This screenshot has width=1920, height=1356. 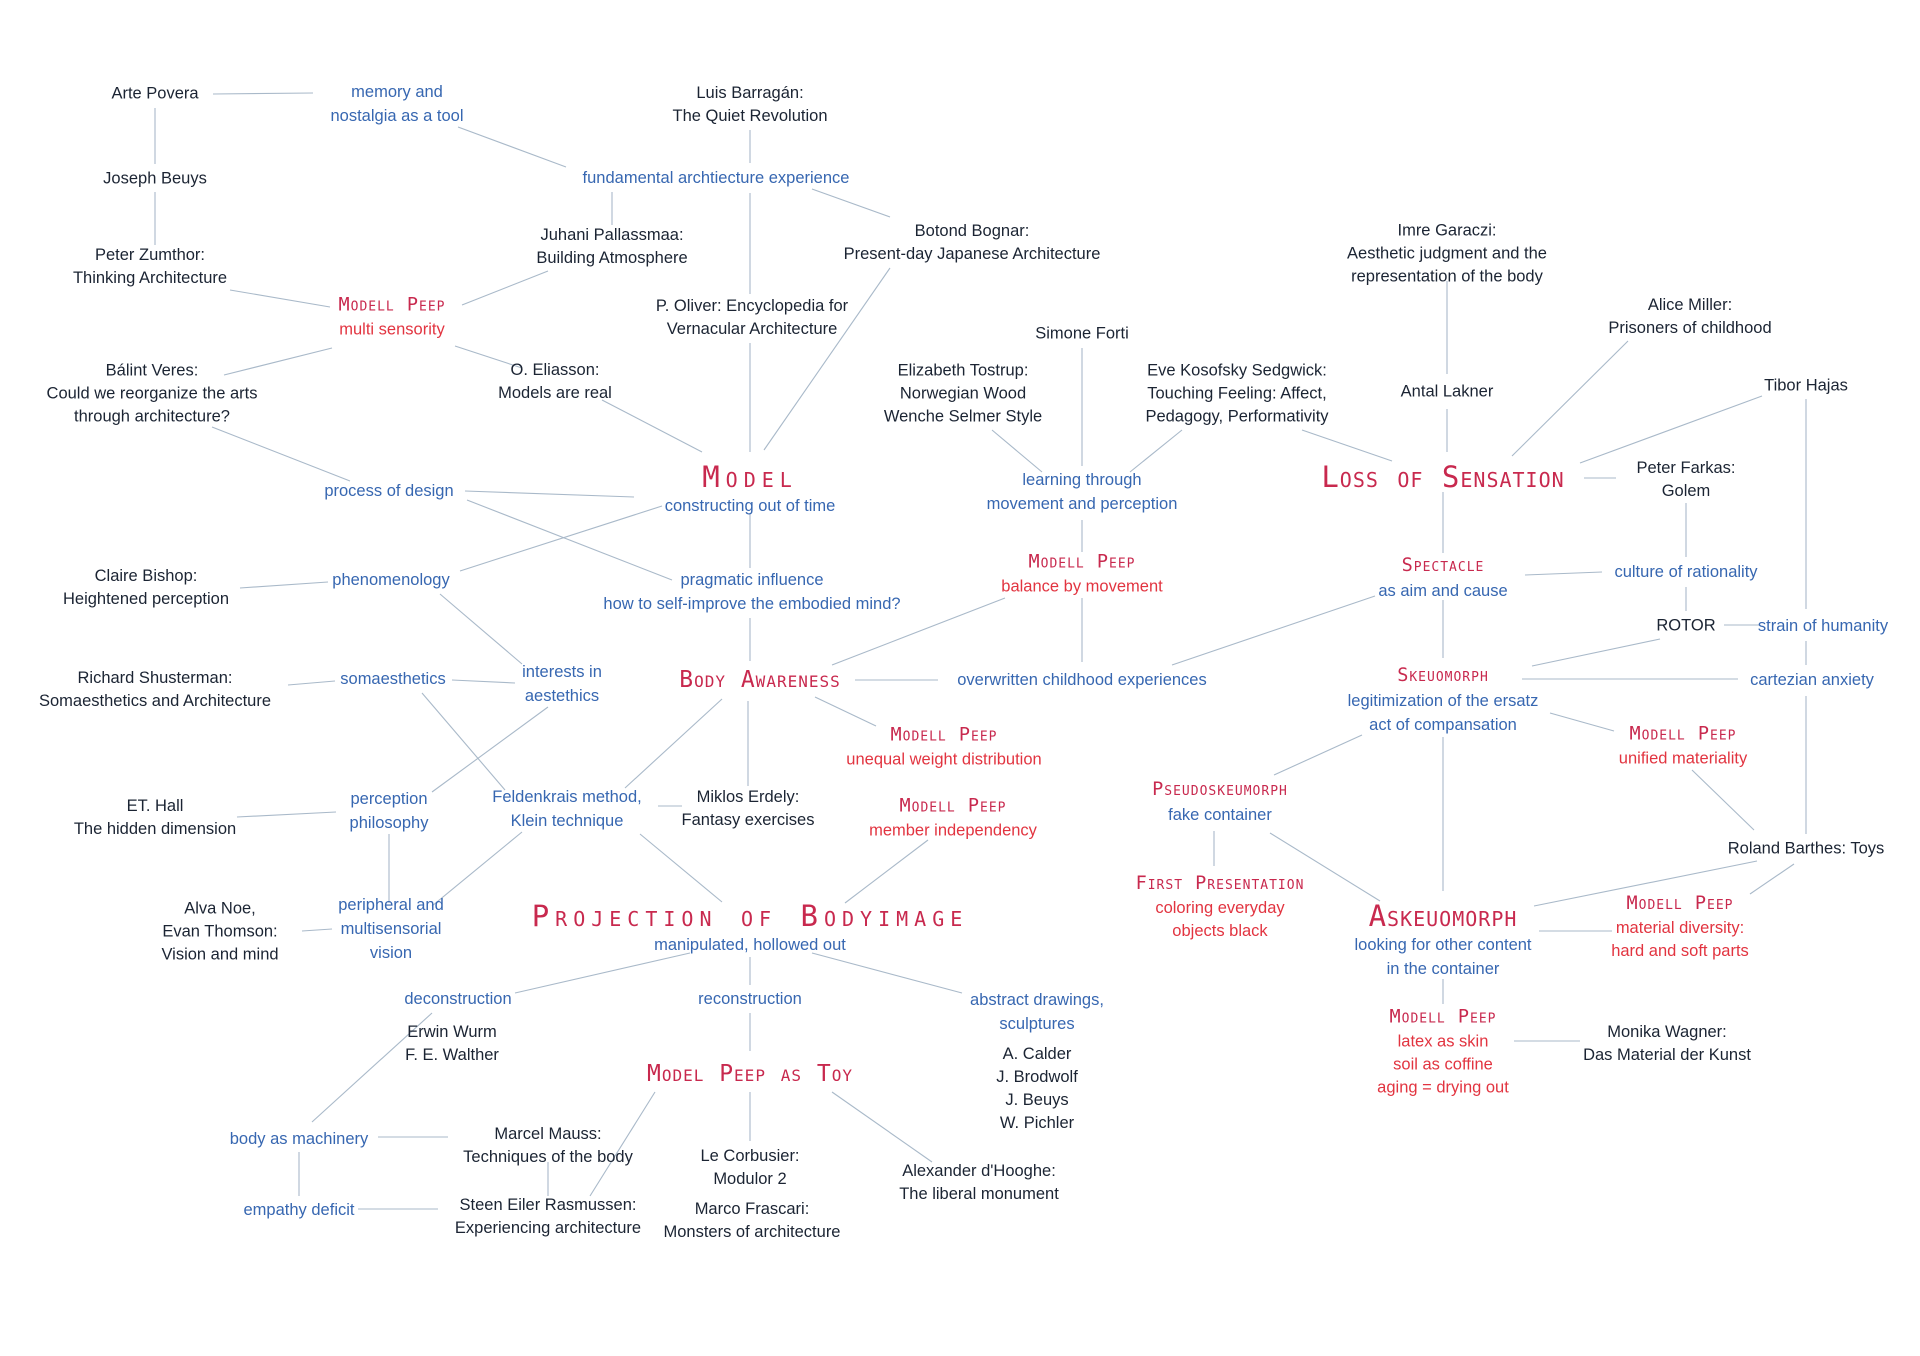 I want to click on node-marcel-mauss: Marcel Mauss: Techniques of the body, so click(x=548, y=1146).